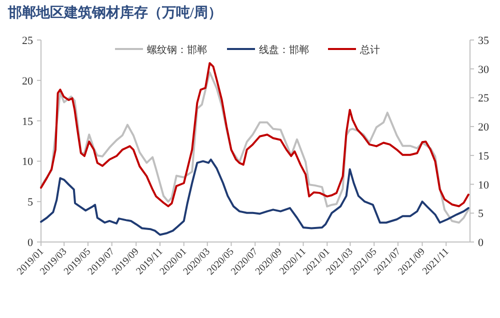  I want to click on legend-label: 线盘：邯郸, so click(284, 50).